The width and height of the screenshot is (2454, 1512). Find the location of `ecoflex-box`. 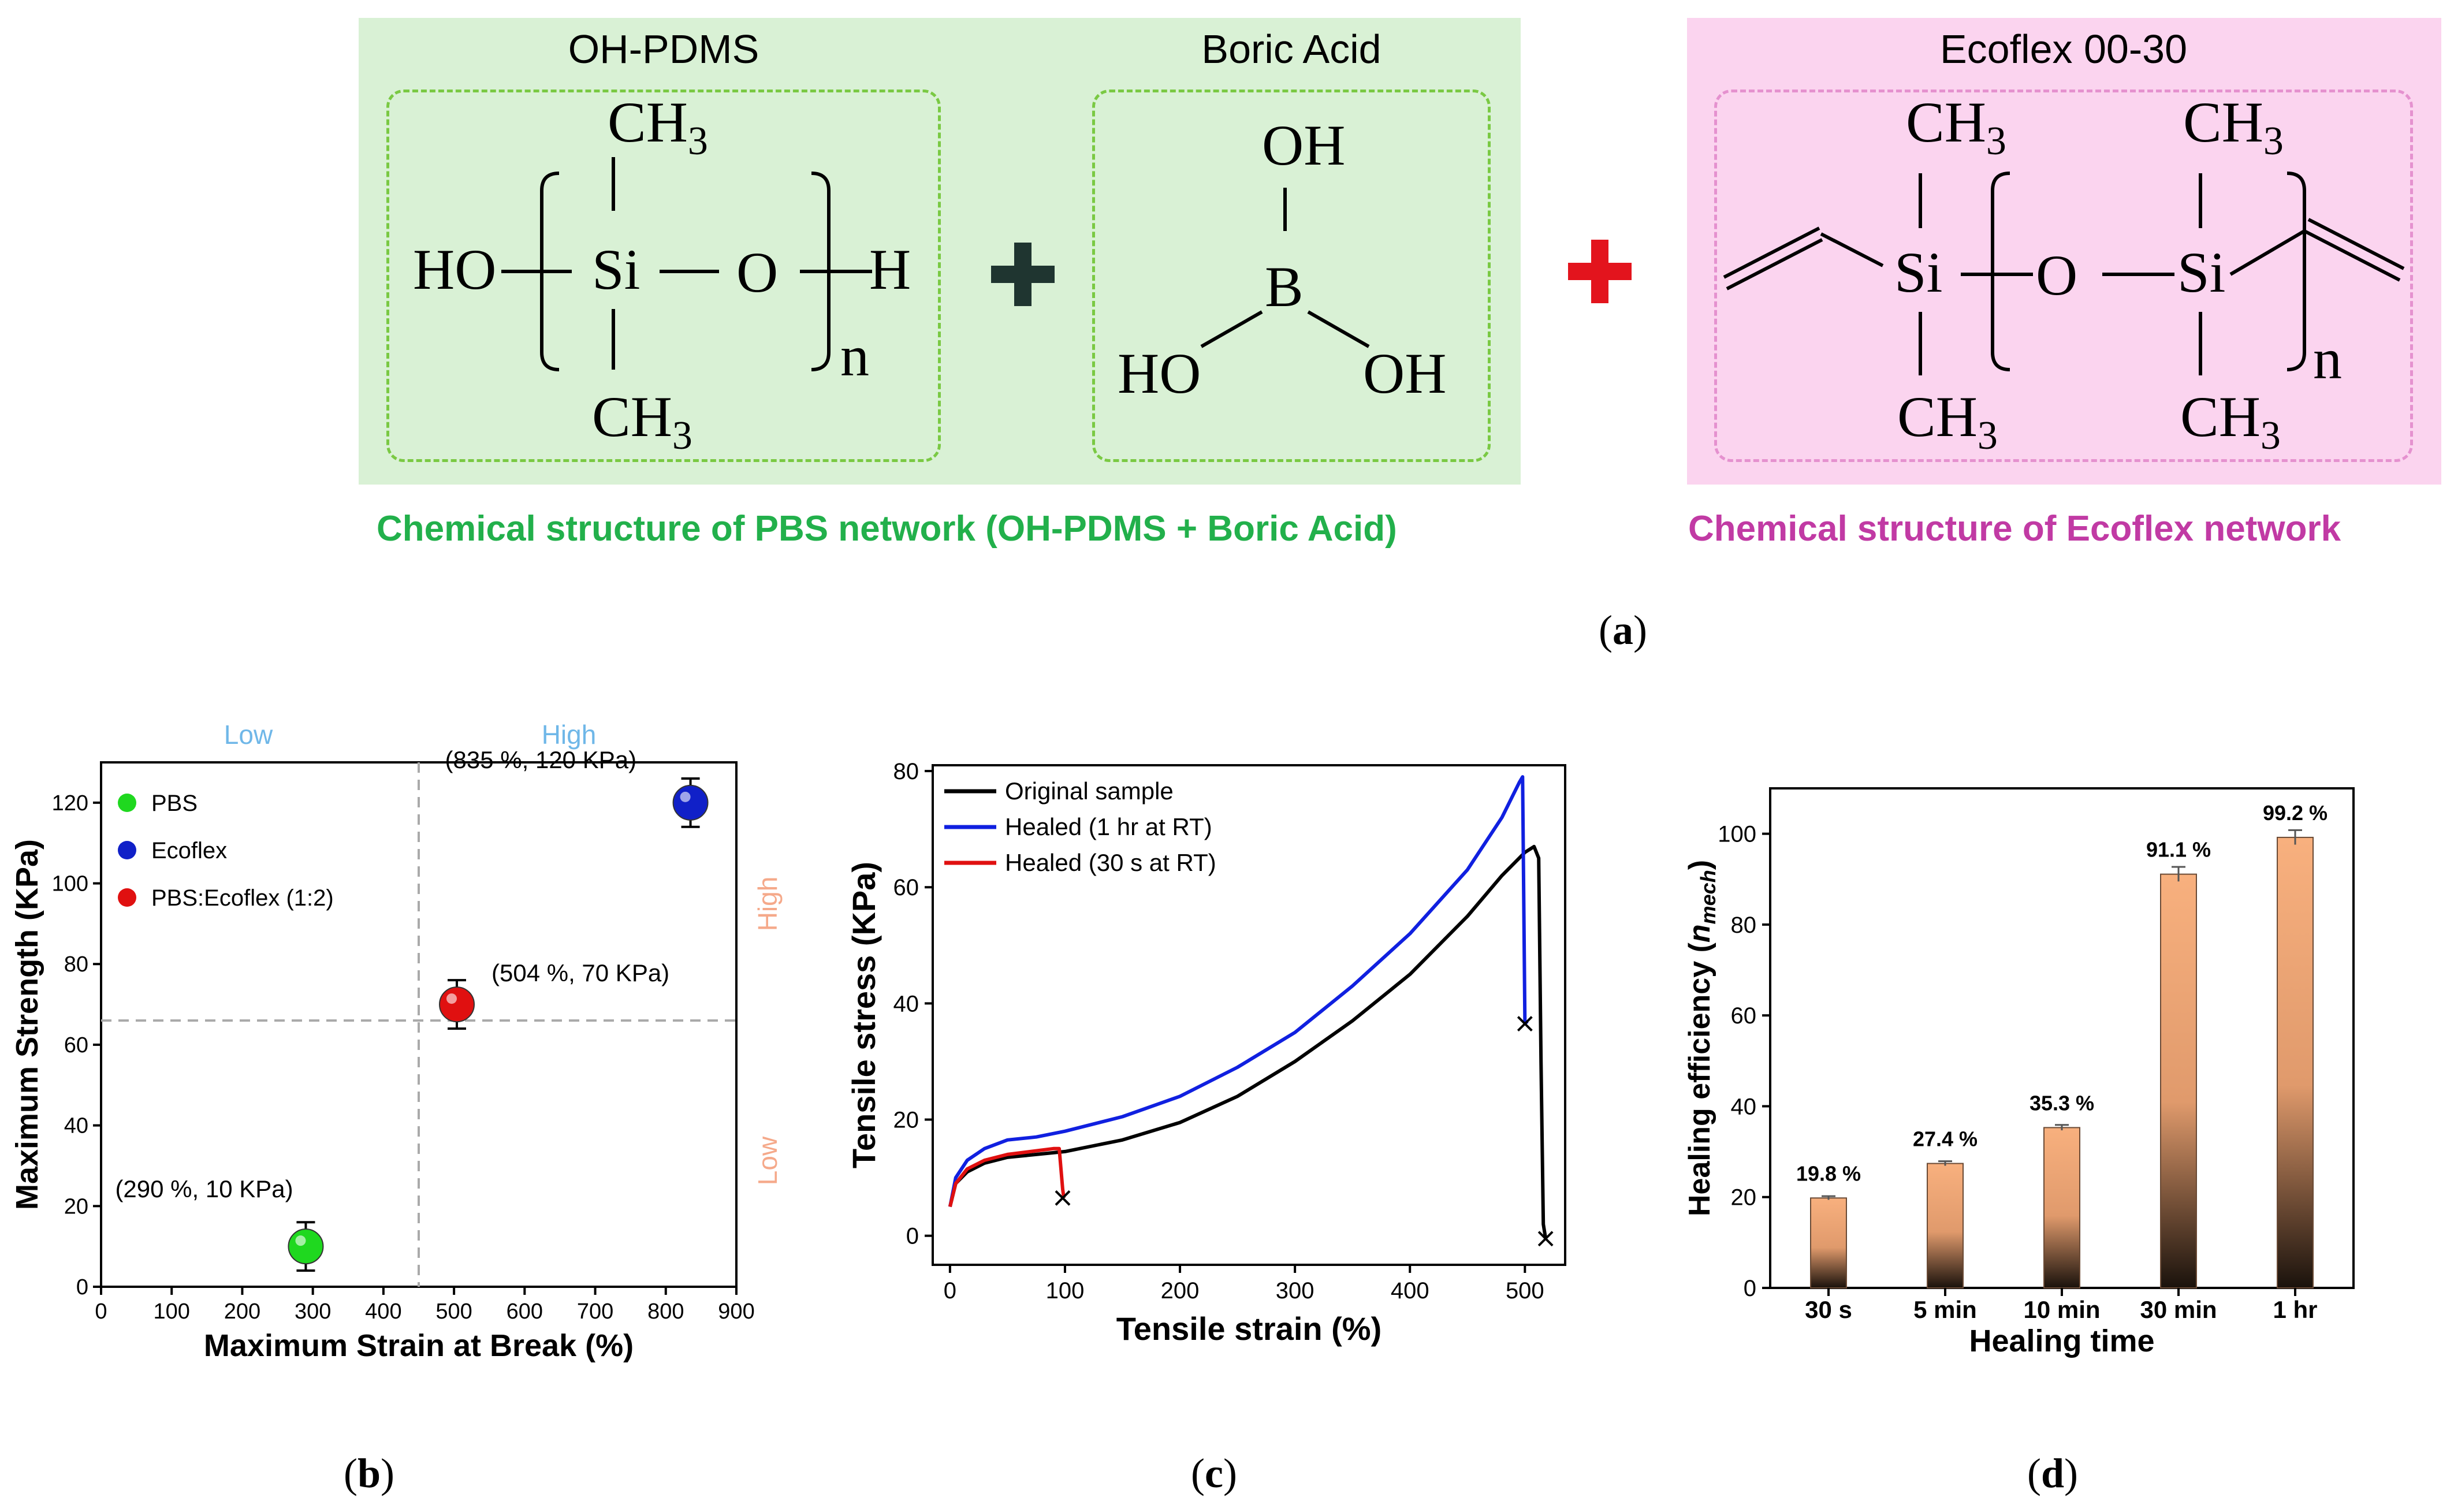

ecoflex-box is located at coordinates (2063, 276).